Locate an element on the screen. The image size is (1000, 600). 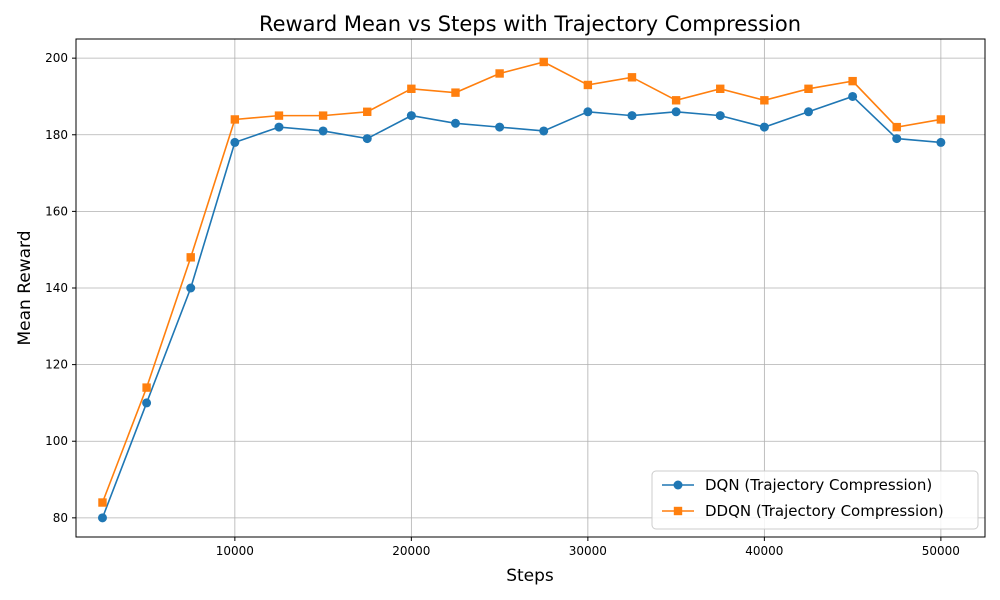
y-tick-label: 180 is located at coordinates (56, 135).